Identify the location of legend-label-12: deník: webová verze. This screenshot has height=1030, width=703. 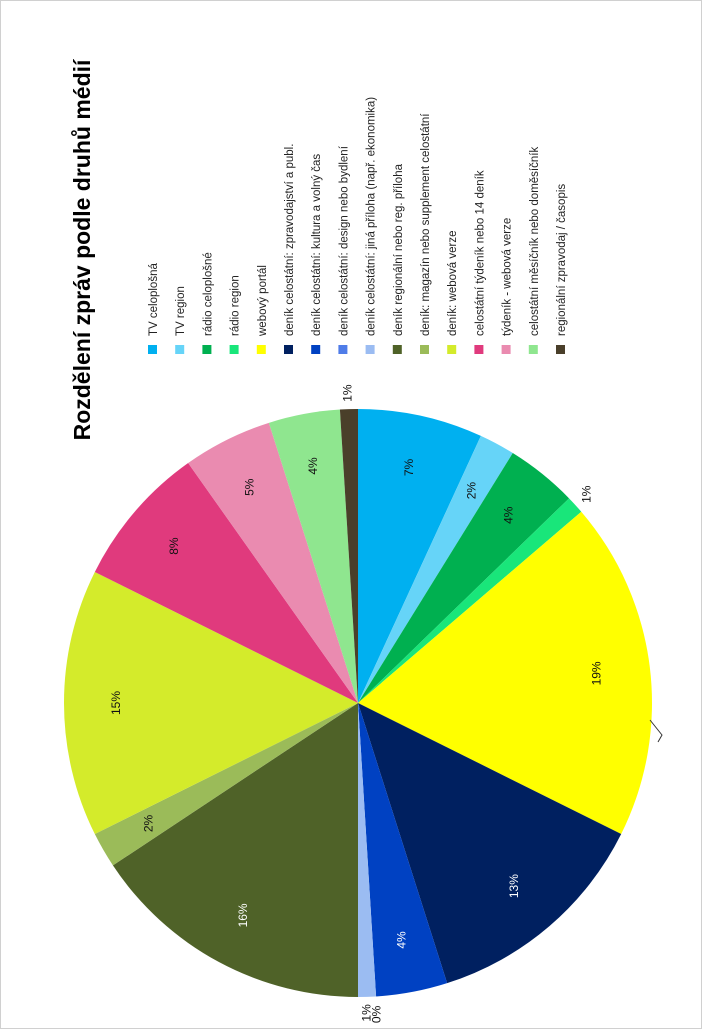
(453, 283).